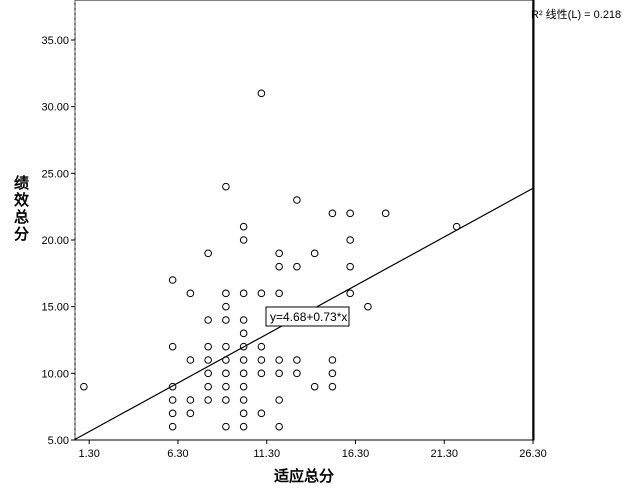 The image size is (626, 501). Describe the element at coordinates (55, 108) in the screenshot. I see `y-tick-label: 30.00` at that location.